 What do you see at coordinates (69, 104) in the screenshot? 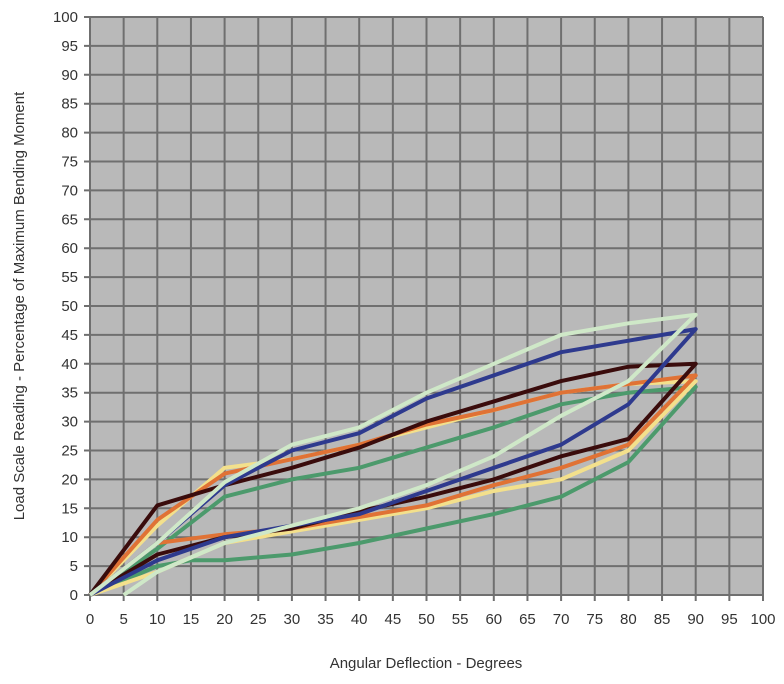
I see `y-tick-label: 85` at bounding box center [69, 104].